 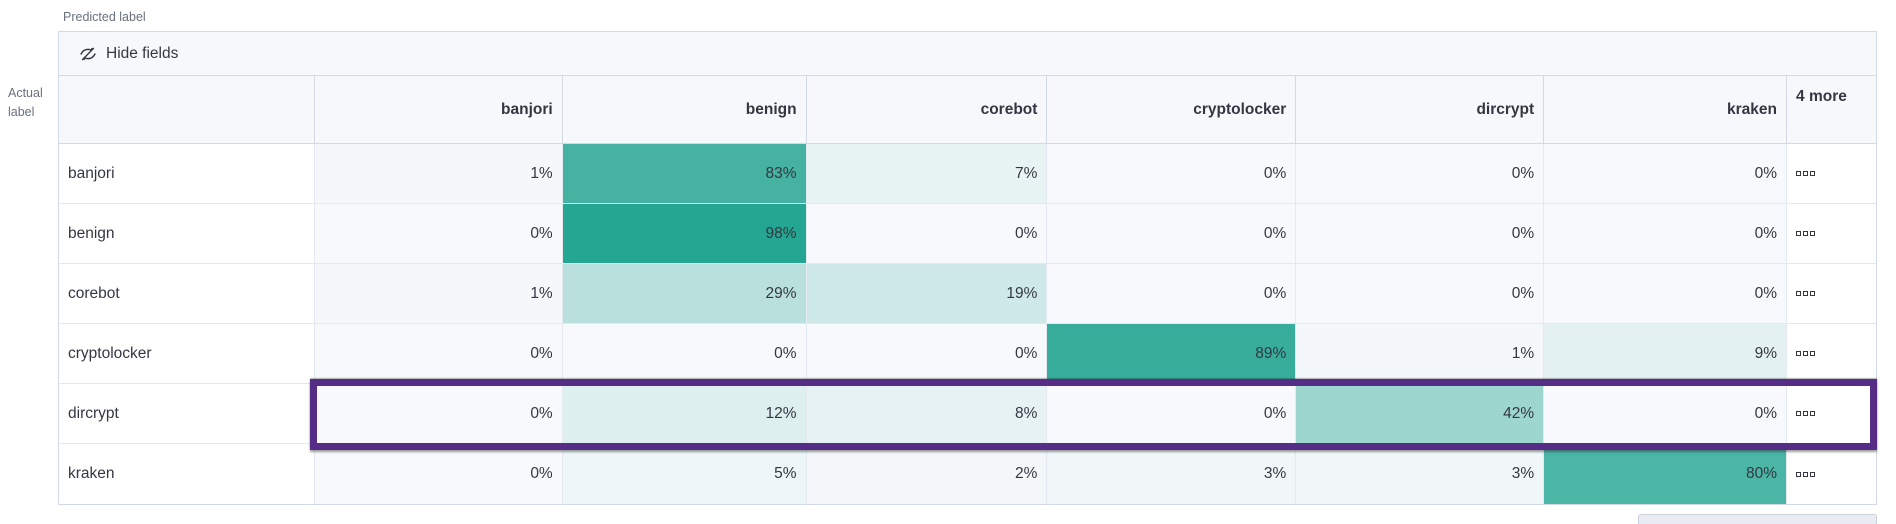 I want to click on row-label: corebot, so click(x=187, y=293).